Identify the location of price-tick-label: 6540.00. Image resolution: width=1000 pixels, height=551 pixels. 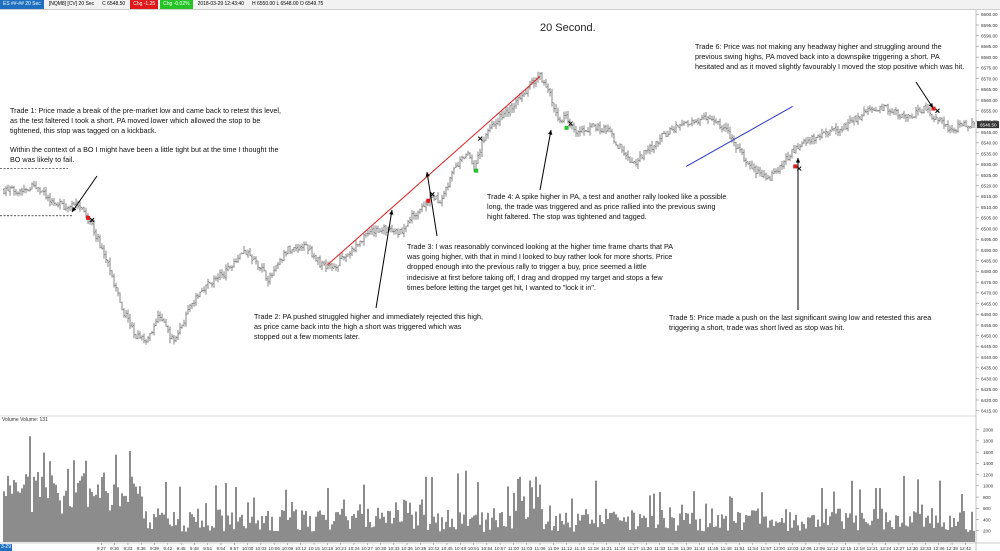
(989, 143).